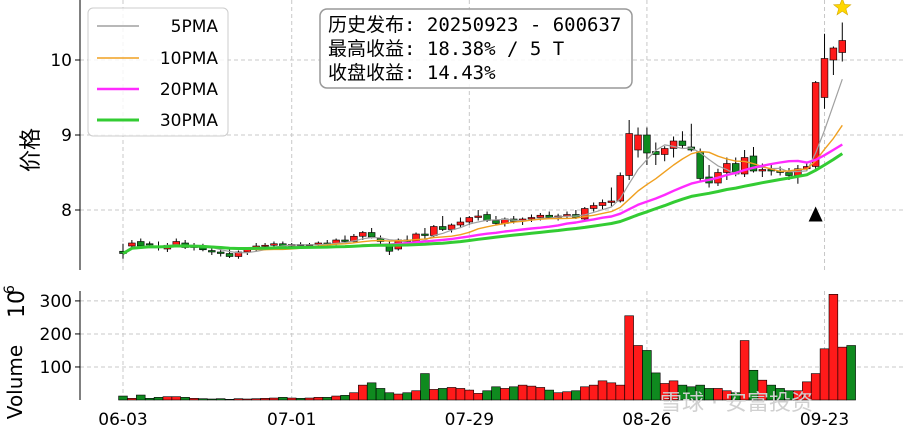 This screenshot has width=905, height=430. Describe the element at coordinates (66, 136) in the screenshot. I see `price-tick-label: 9` at that location.